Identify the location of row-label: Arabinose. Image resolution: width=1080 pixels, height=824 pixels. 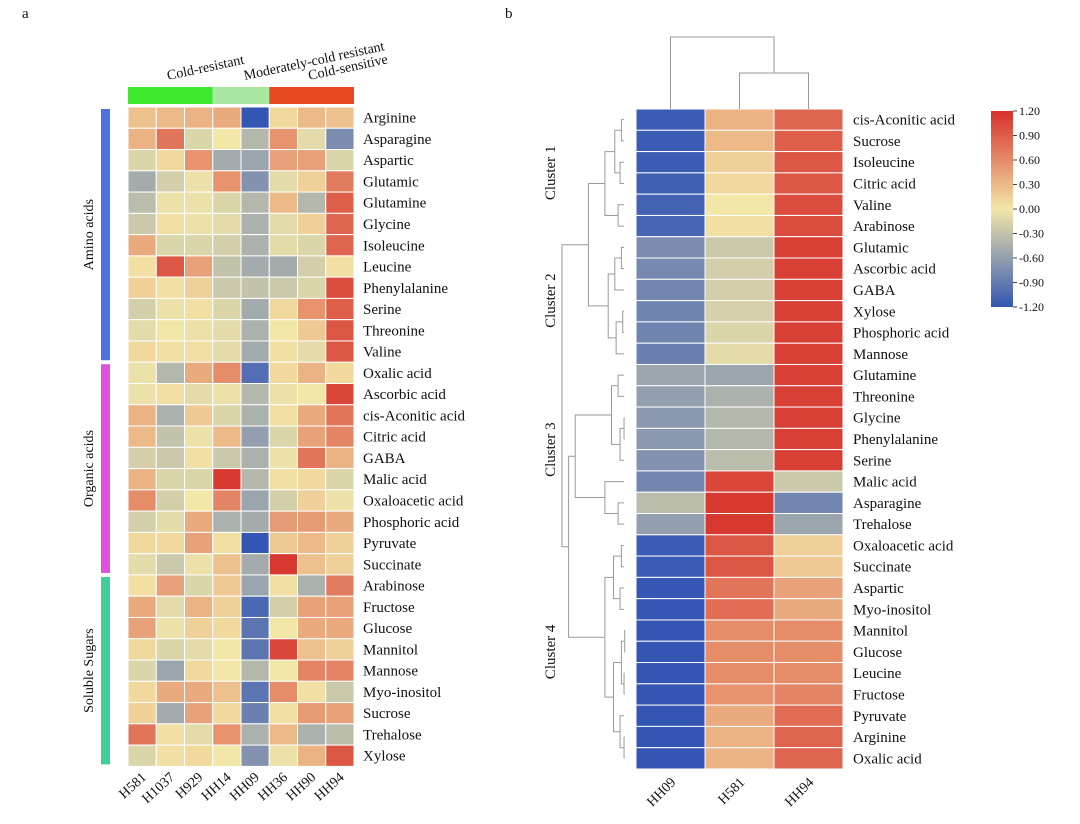
(394, 587).